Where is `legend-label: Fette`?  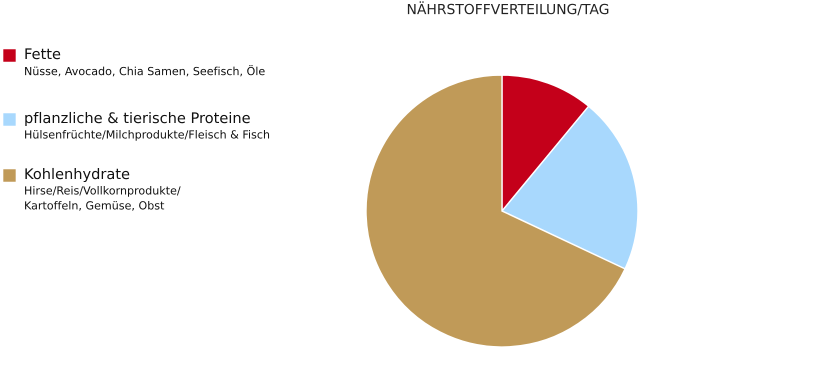 legend-label: Fette is located at coordinates (42, 54).